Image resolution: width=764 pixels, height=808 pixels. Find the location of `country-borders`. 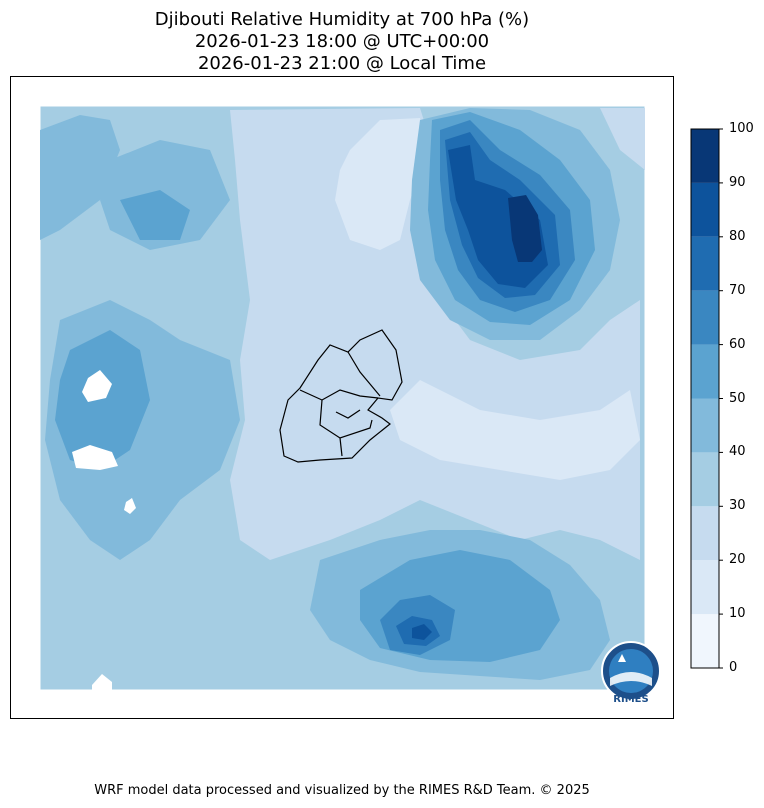

country-borders is located at coordinates (341, 396).